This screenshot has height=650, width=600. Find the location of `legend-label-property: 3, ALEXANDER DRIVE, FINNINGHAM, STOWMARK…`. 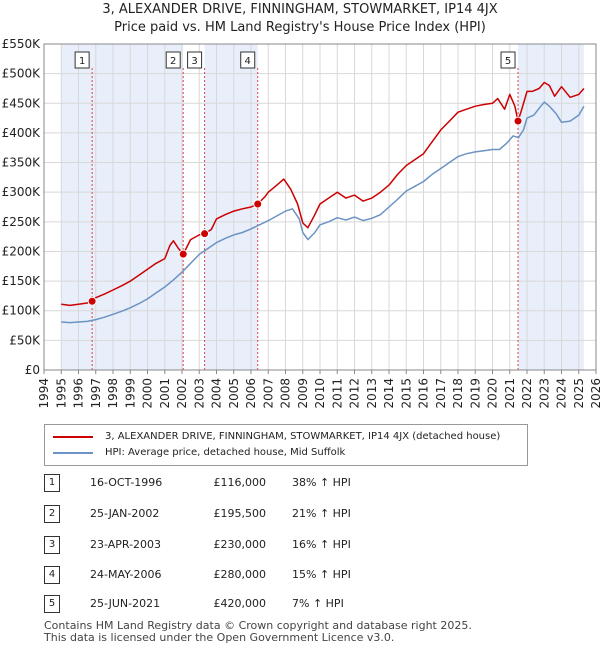

legend-label-property: 3, ALEXANDER DRIVE, FINNINGHAM, STOWMARK… is located at coordinates (303, 436).